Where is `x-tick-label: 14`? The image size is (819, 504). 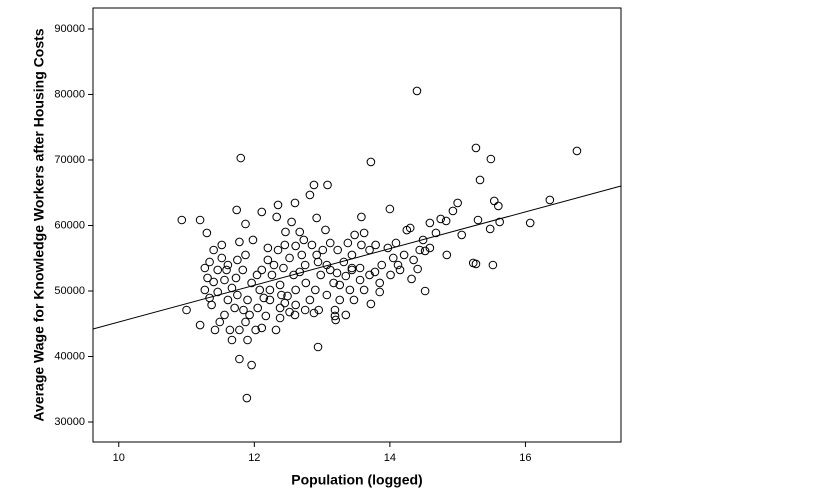 x-tick-label: 14 is located at coordinates (390, 458).